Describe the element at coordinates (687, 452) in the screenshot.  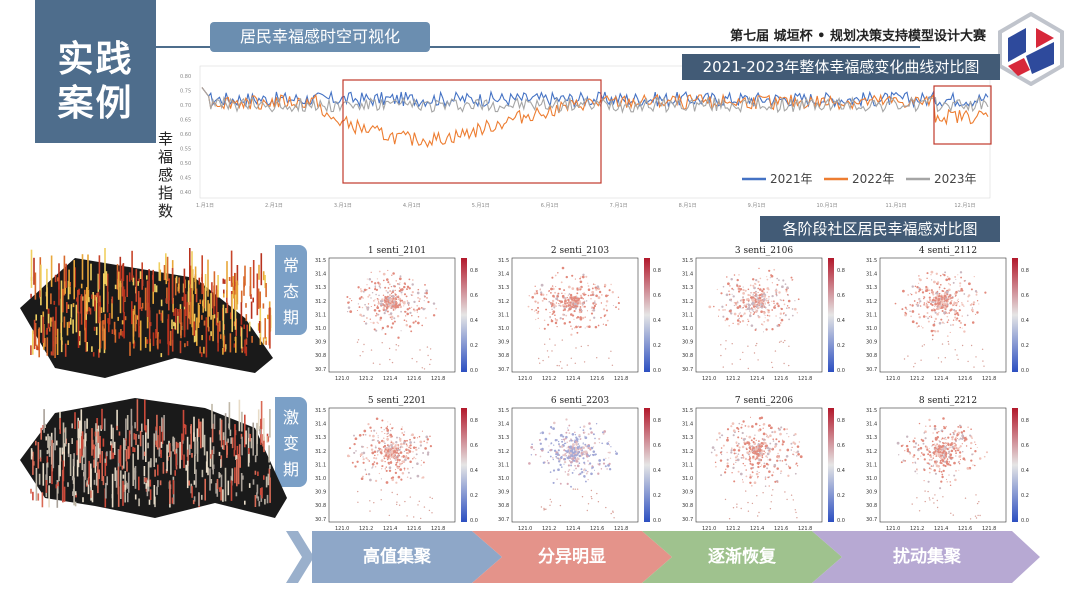
I see `map-y-tick: 31.2` at that location.